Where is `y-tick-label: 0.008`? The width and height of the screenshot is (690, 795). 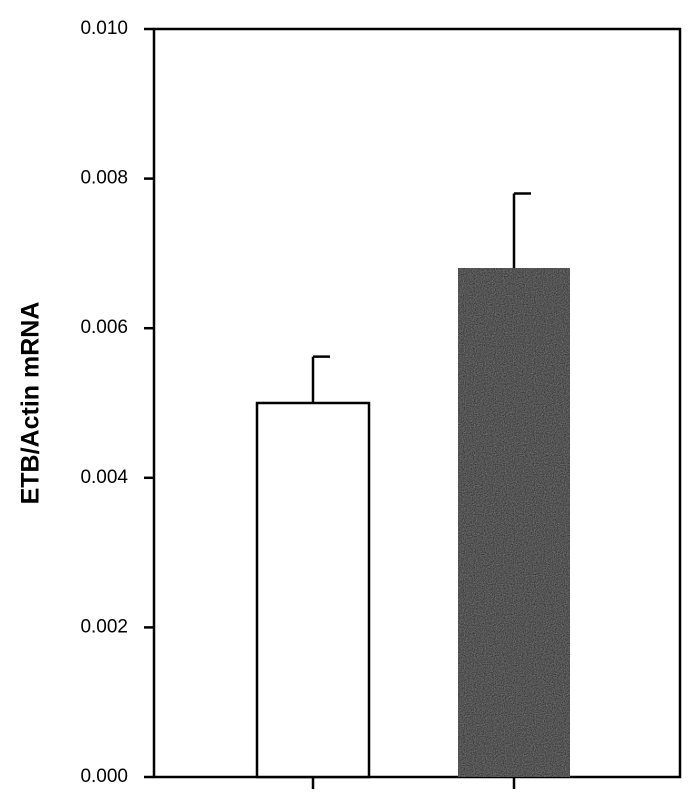
y-tick-label: 0.008 is located at coordinates (104, 178).